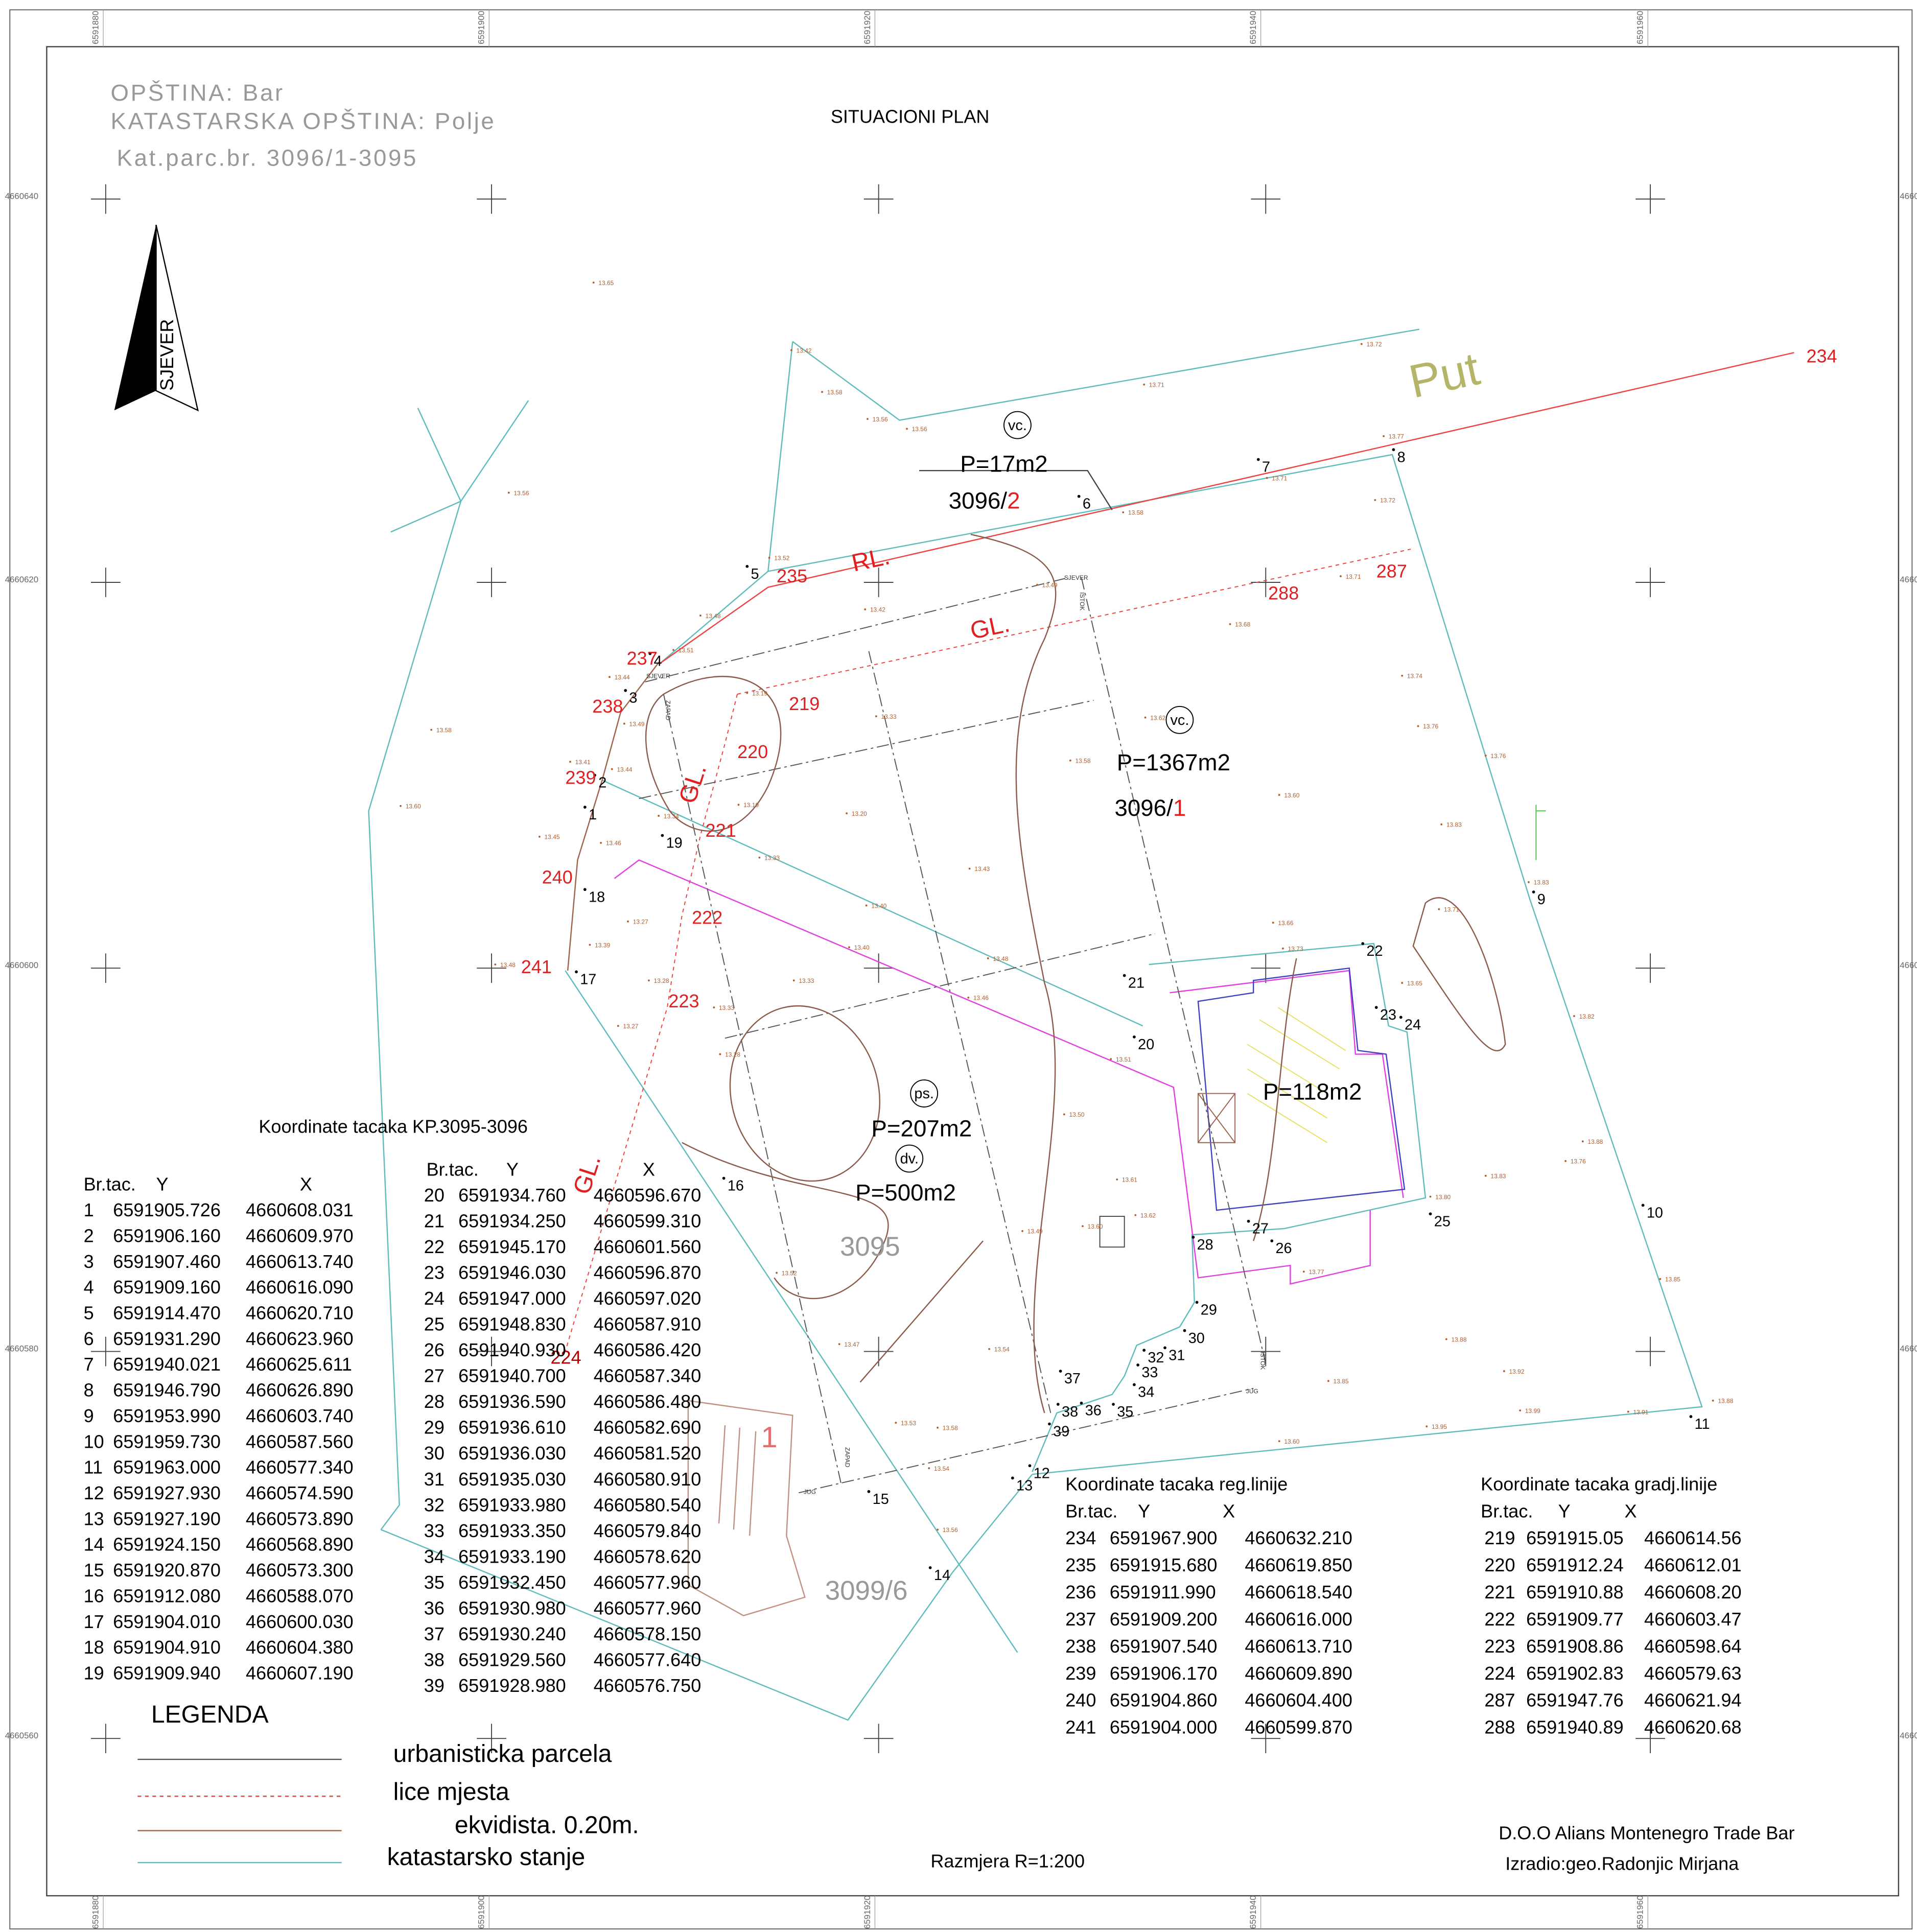  I want to click on table-cell: 6591910.88, so click(1575, 1592).